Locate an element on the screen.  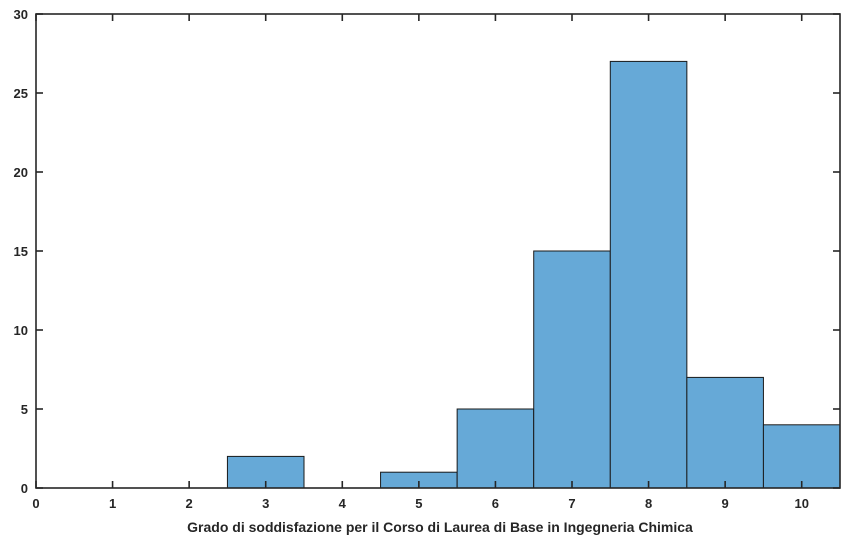
x-tick-label: 10 is located at coordinates (801, 503).